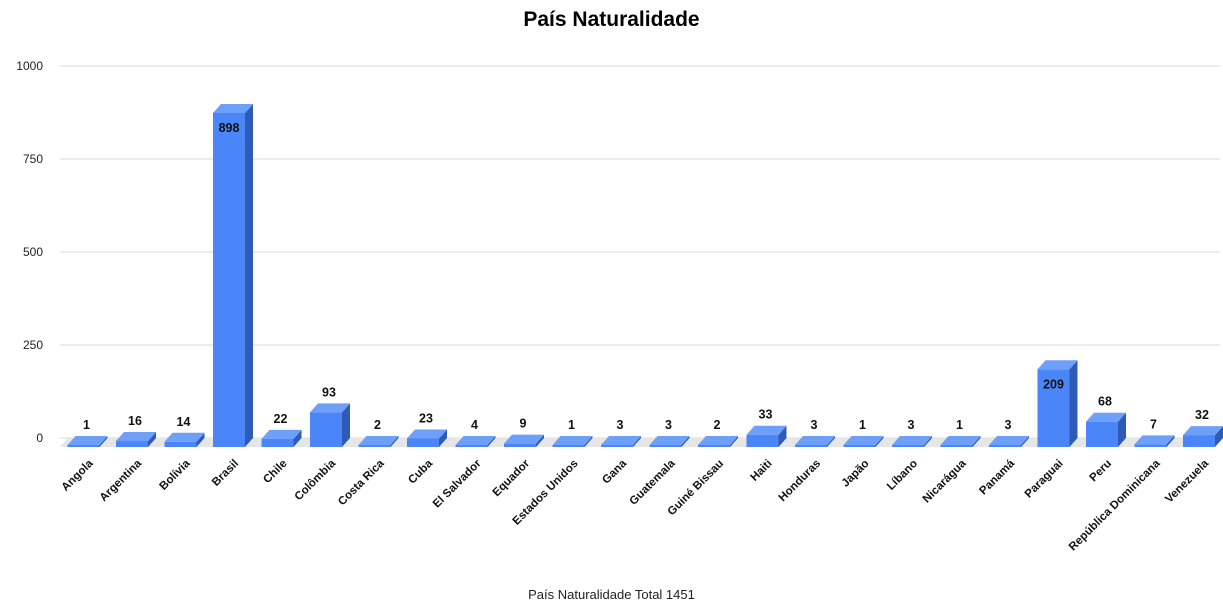 The height and width of the screenshot is (604, 1223). Describe the element at coordinates (229, 128) in the screenshot. I see `data-label: 898` at that location.